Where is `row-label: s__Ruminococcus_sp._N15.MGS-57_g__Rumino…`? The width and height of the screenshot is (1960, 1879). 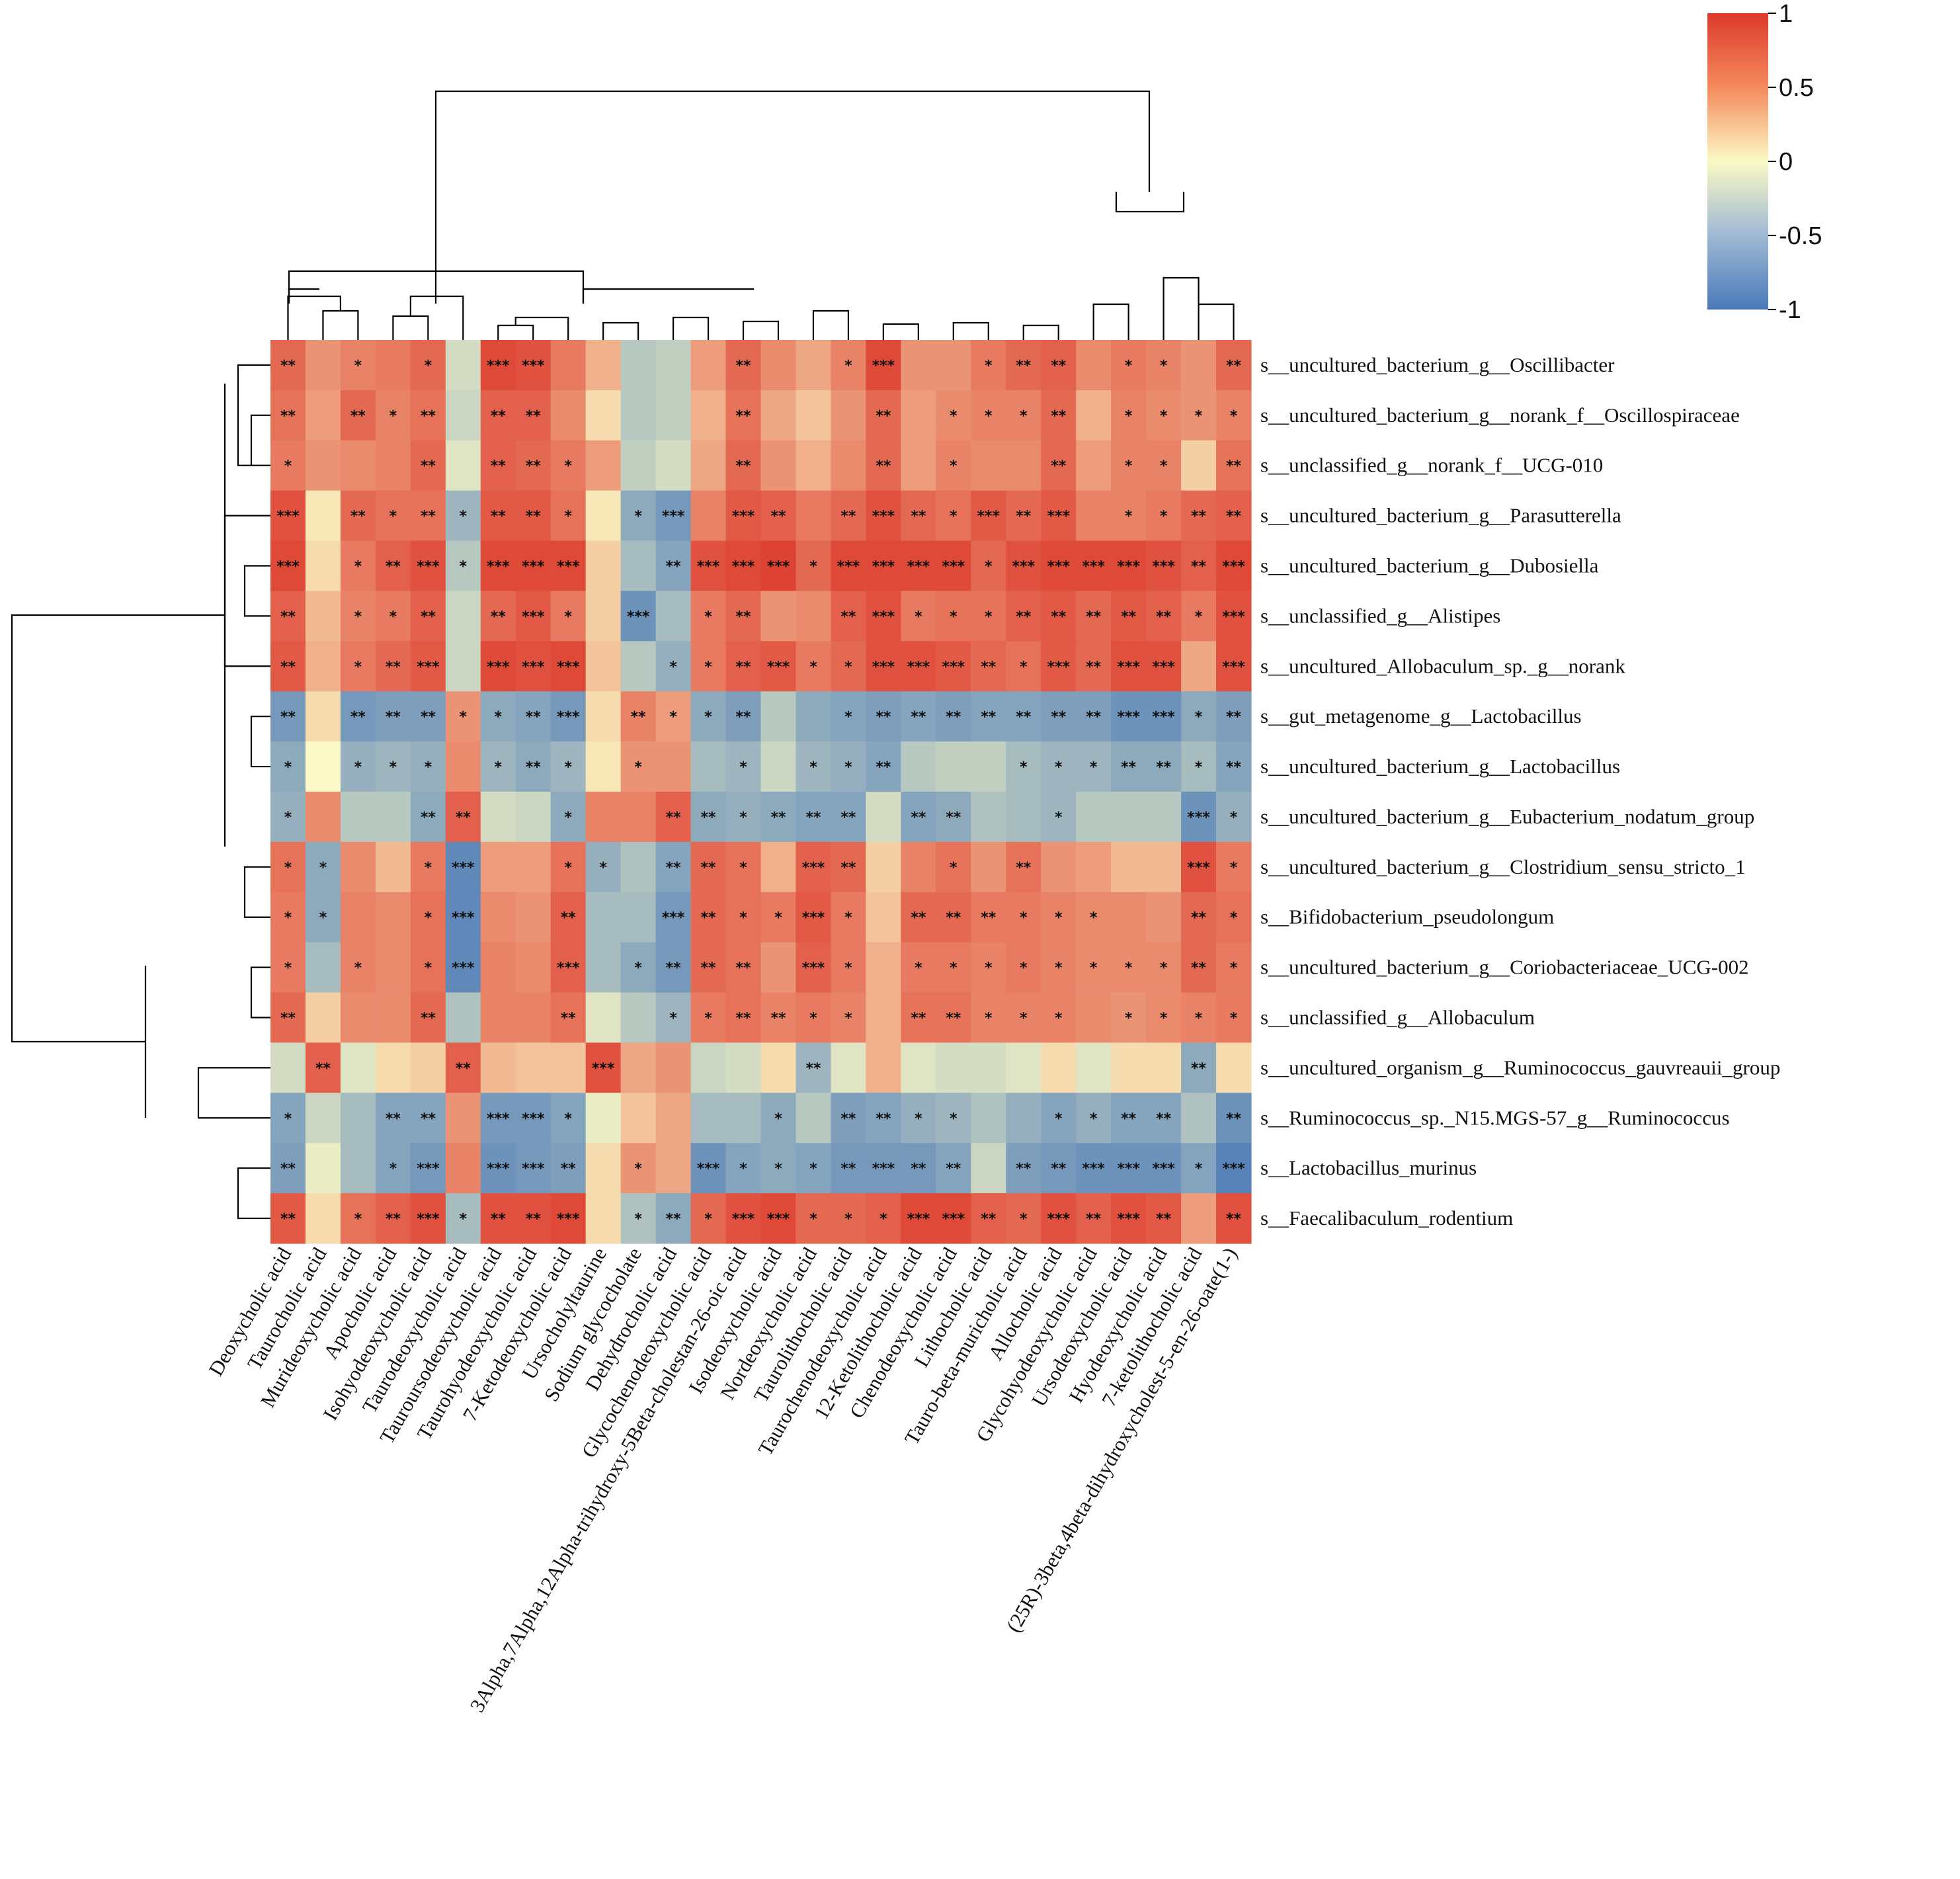 row-label: s__Ruminococcus_sp._N15.MGS-57_g__Rumino… is located at coordinates (1495, 1118).